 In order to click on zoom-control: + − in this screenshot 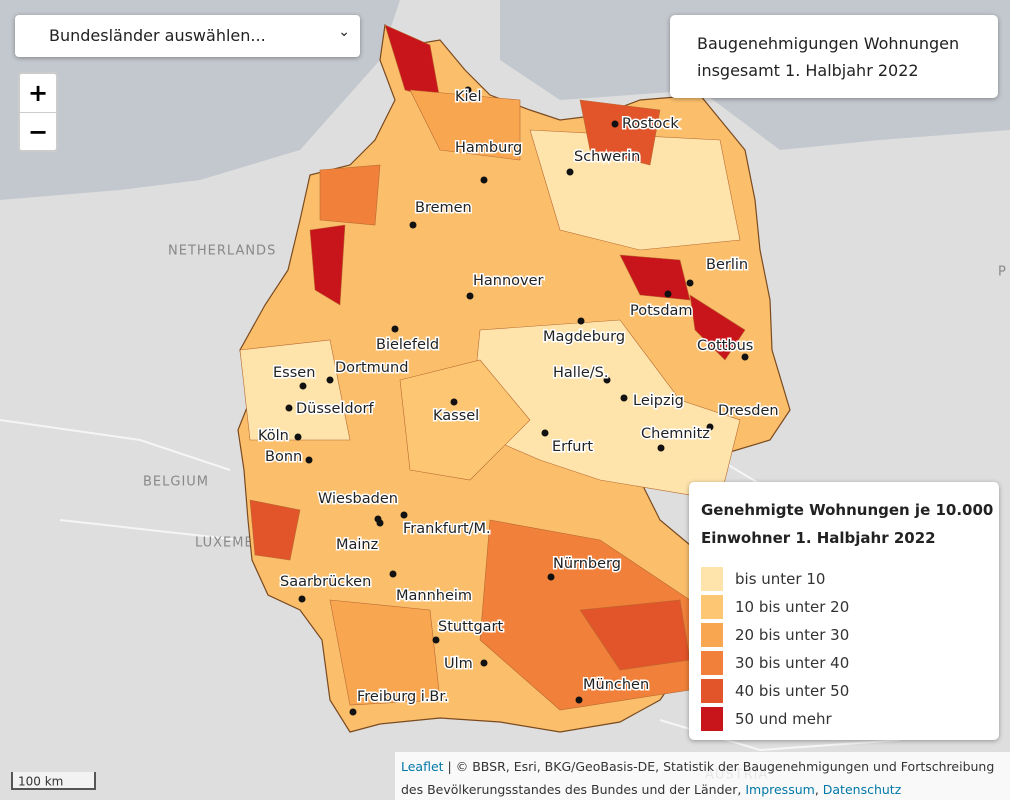, I will do `click(38, 112)`.